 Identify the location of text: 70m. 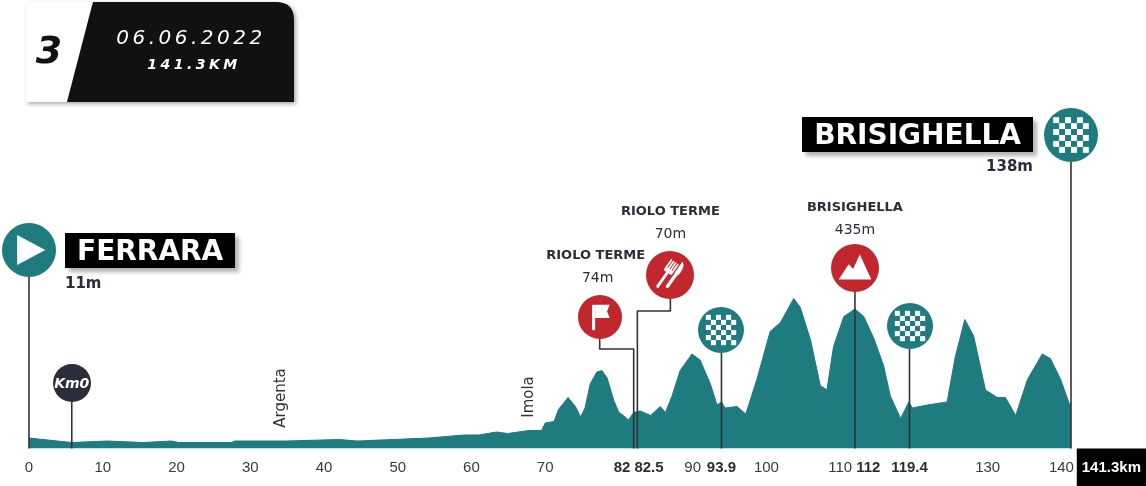
(670, 233).